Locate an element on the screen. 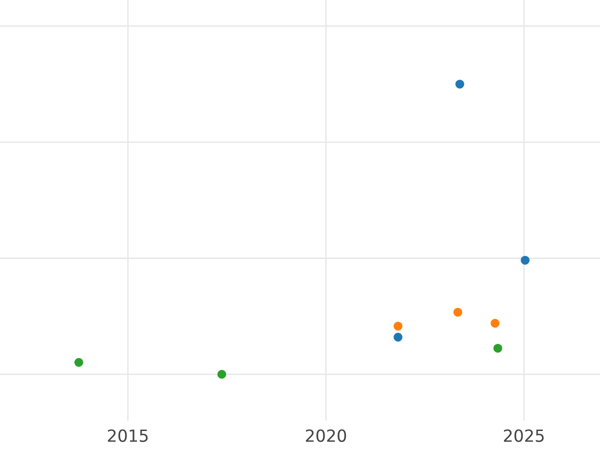 The image size is (600, 450). x-tick-label: 2015 is located at coordinates (128, 435).